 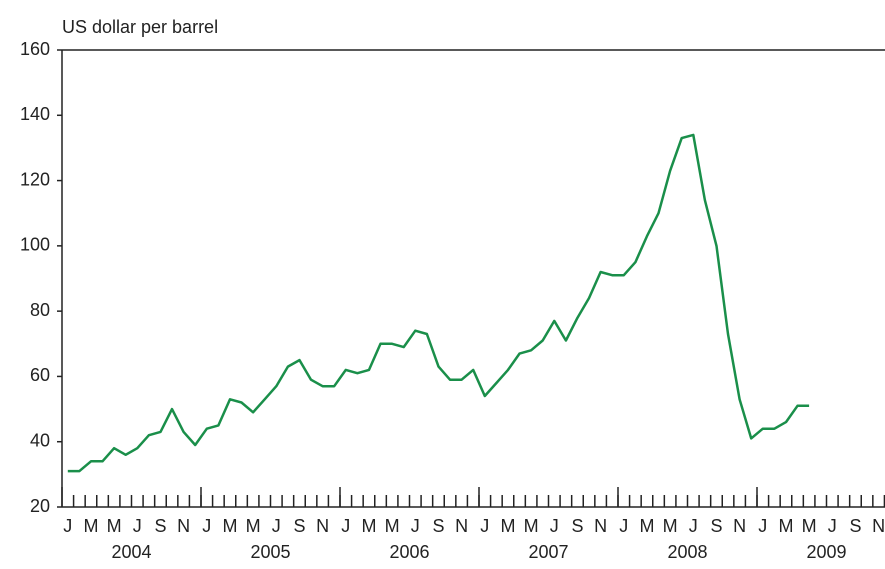 I want to click on y-tick-label: 140, so click(x=35, y=114).